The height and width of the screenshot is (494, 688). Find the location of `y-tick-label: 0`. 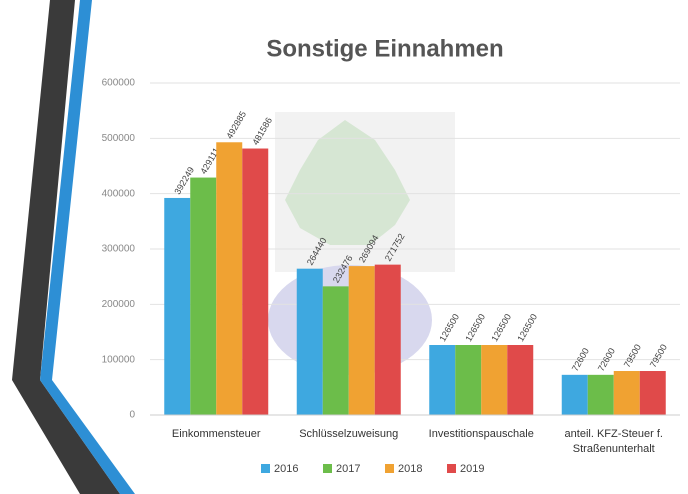

y-tick-label: 0 is located at coordinates (132, 415).